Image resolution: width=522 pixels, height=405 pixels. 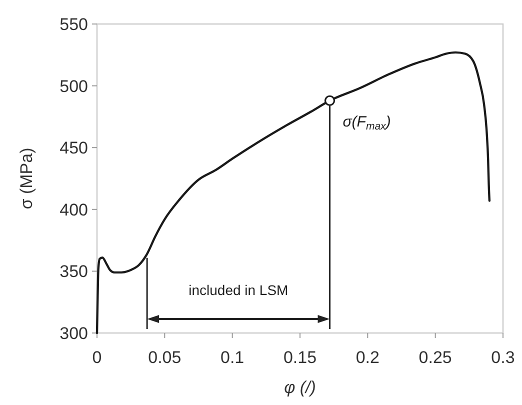 What do you see at coordinates (368, 357) in the screenshot?
I see `x-tick-label: 0.2` at bounding box center [368, 357].